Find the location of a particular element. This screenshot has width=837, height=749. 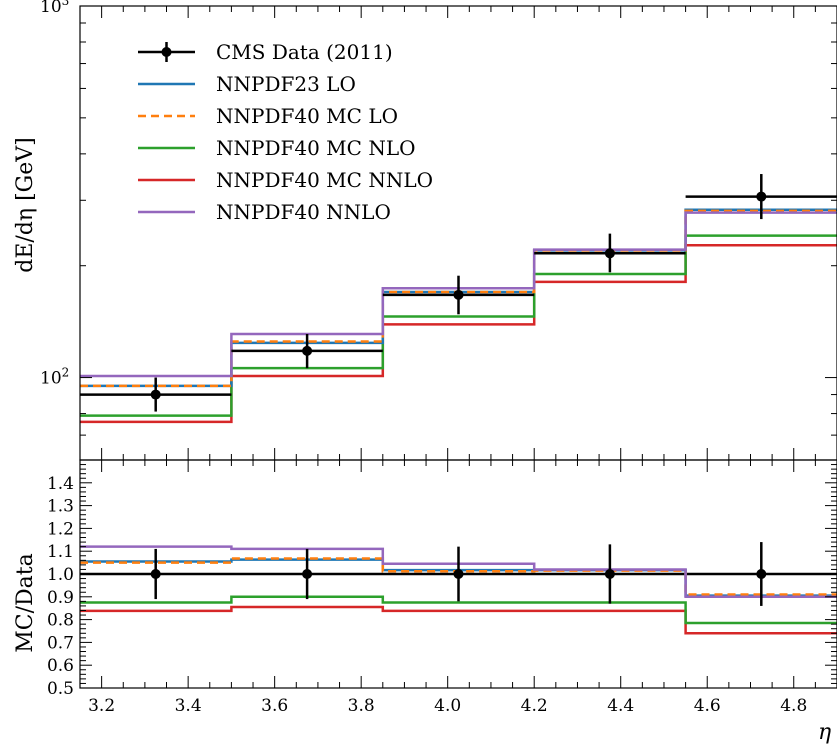

legend-label-3: NNPDF40 MC NNLO is located at coordinates (324, 180).